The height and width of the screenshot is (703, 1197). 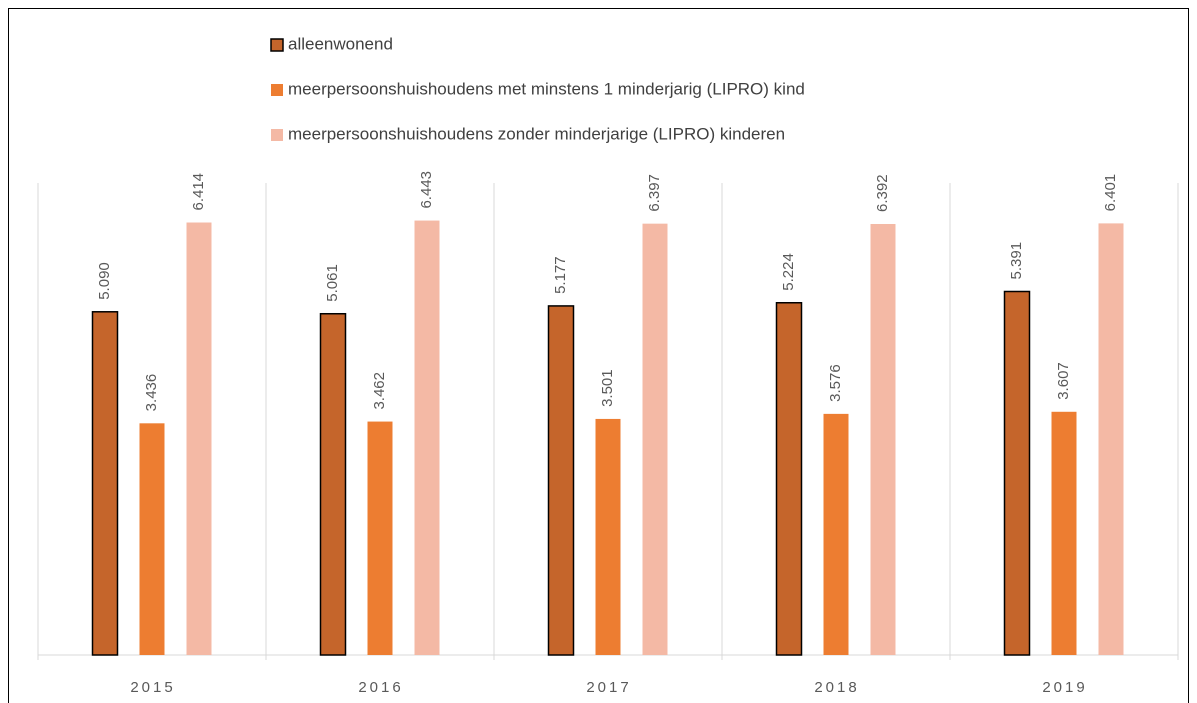 I want to click on data-label: 6.392, so click(x=882, y=193).